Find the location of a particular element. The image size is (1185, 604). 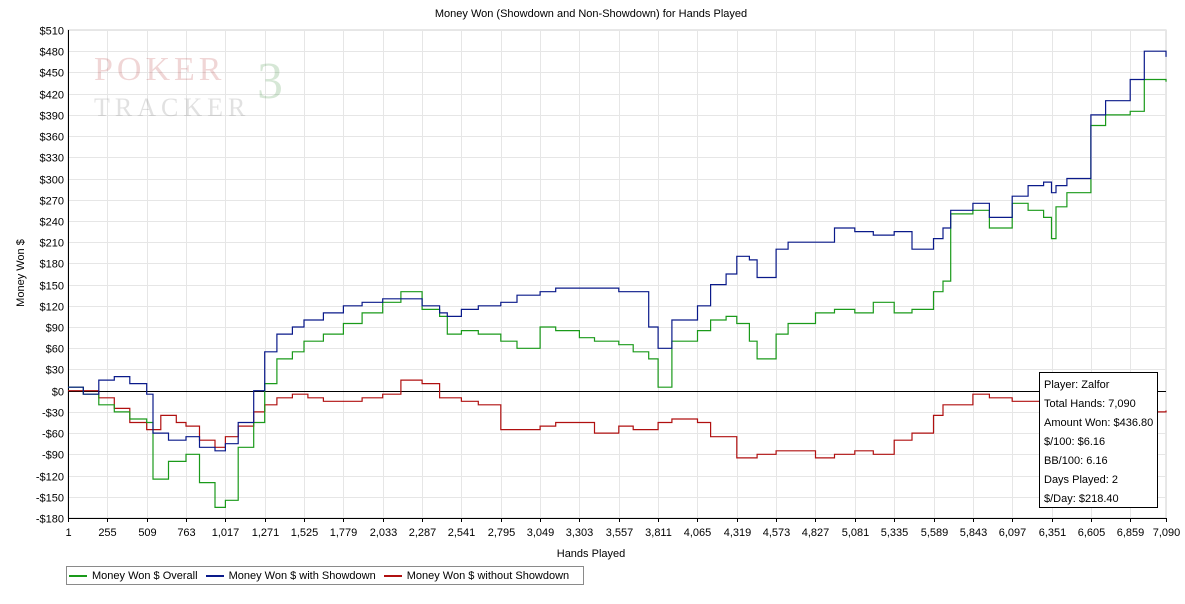

y-tick-label: $360 is located at coordinates (52, 138).